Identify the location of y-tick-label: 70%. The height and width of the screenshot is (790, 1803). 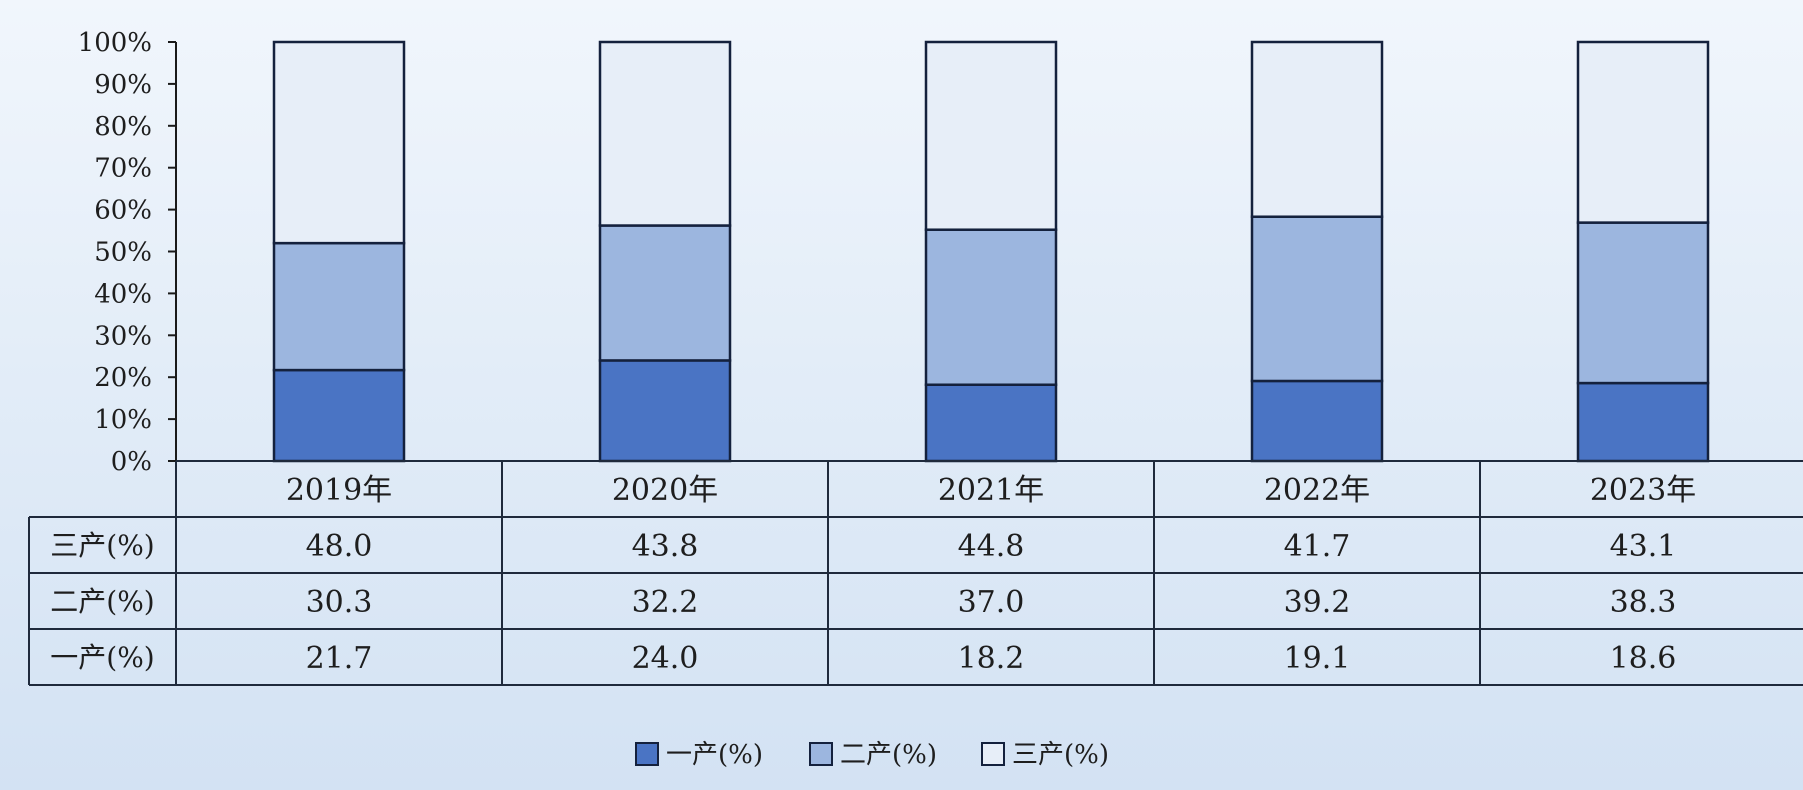
(123, 169).